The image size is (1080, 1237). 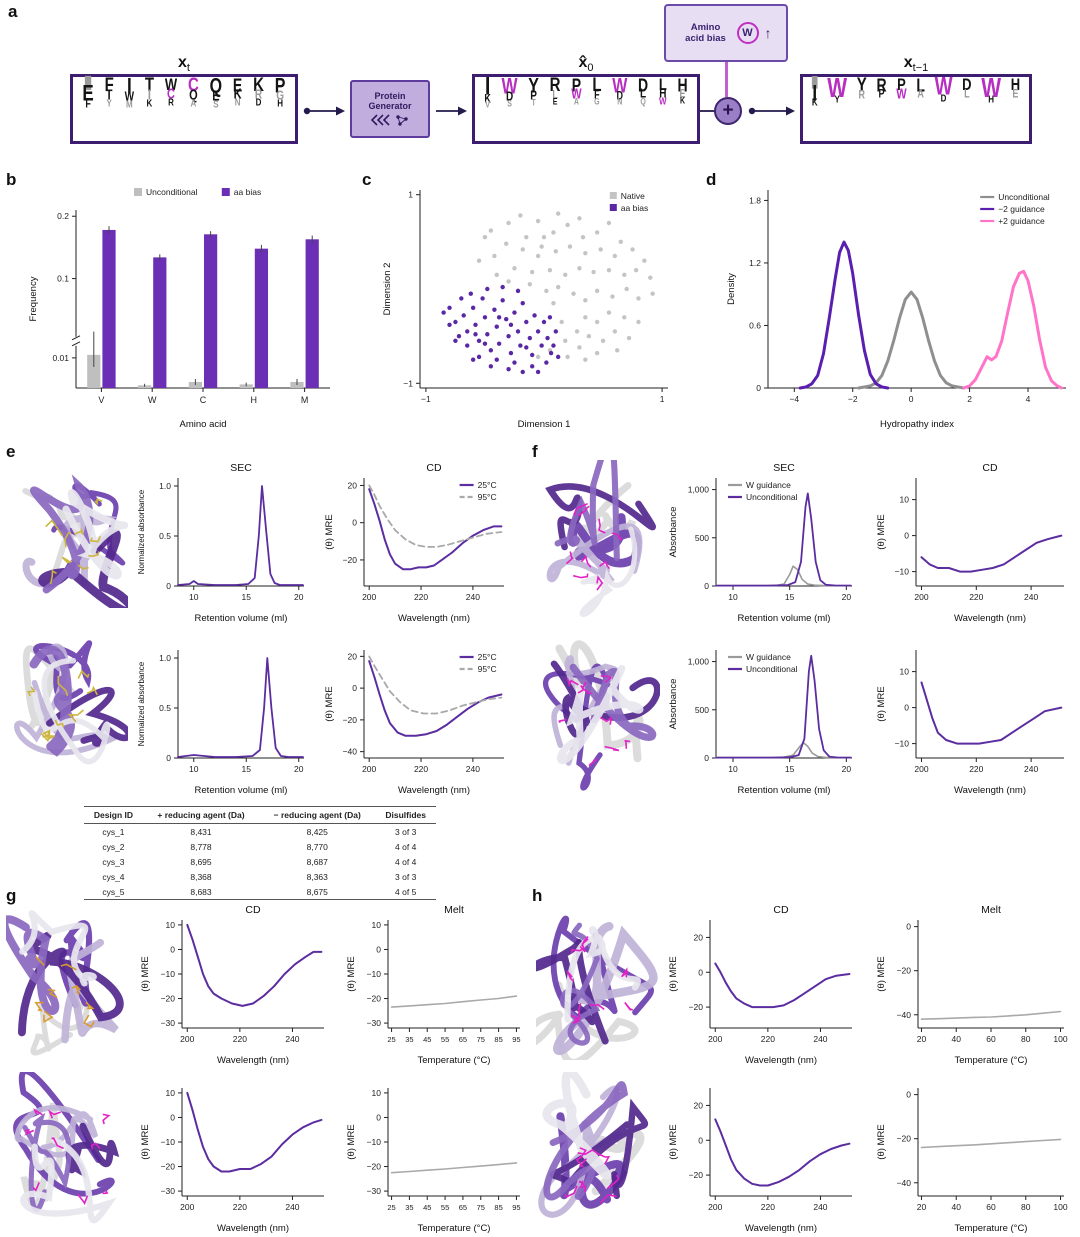 What do you see at coordinates (583, 62) in the screenshot?
I see `logo-title-main: x̂` at bounding box center [583, 62].